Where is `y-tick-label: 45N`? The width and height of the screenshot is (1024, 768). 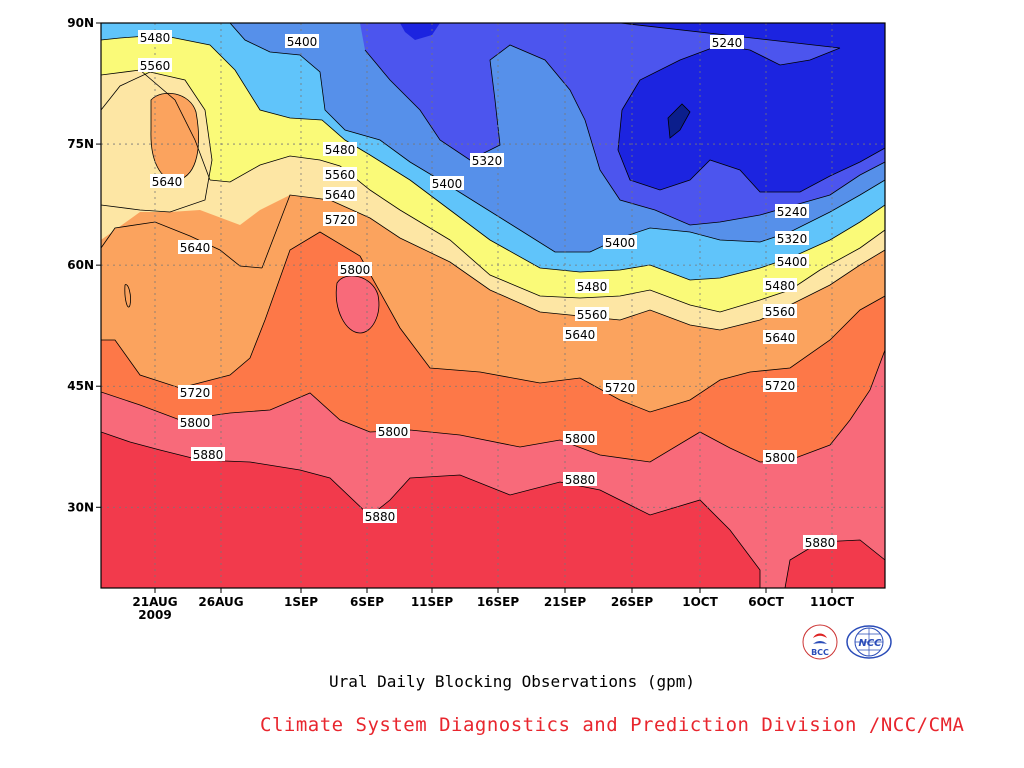
y-tick-label: 45N is located at coordinates (80, 386).